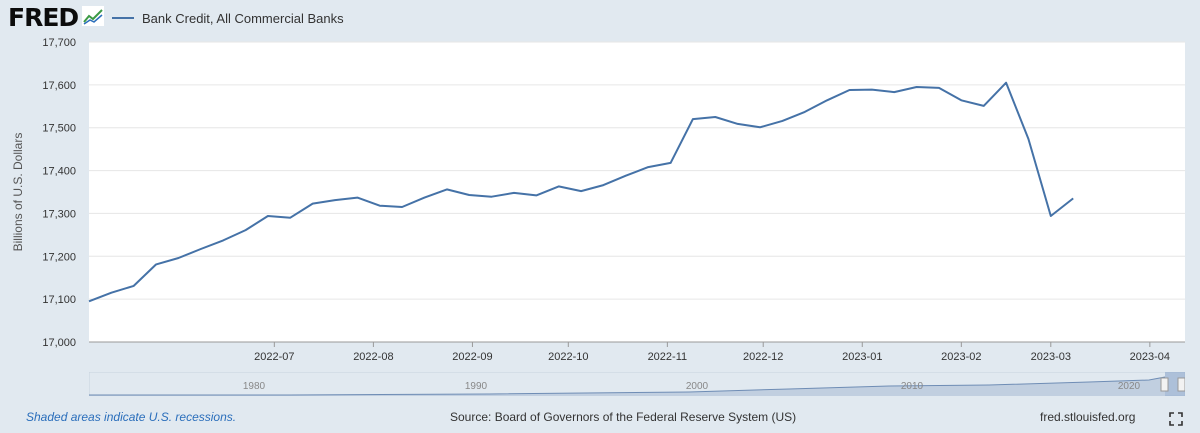  I want to click on y-tick-label: 17,400, so click(59, 172).